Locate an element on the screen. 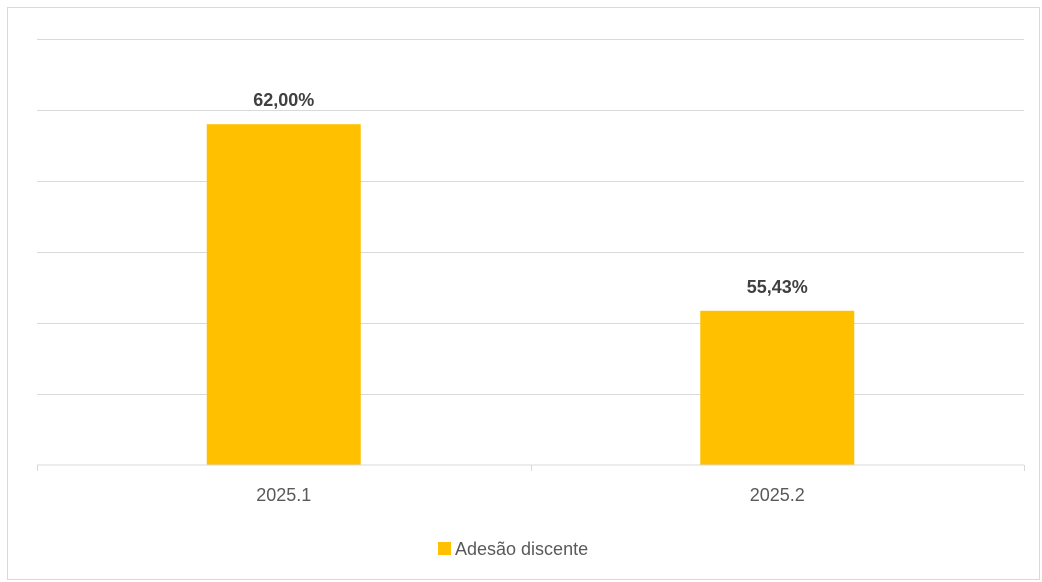  legend: Adesão discente is located at coordinates (513, 549).